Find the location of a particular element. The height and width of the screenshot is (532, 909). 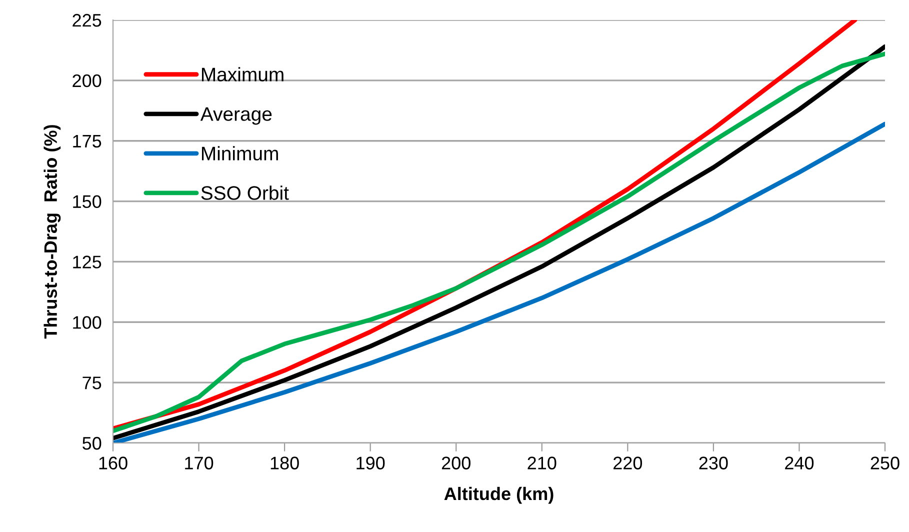

x-tick-label: 250 is located at coordinates (885, 463).